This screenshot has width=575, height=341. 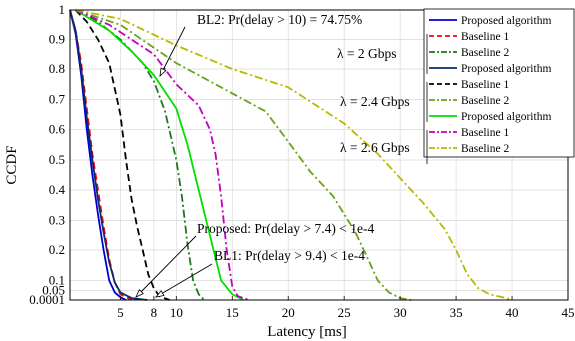 I want to click on y-tick-label: 0.2, so click(x=57, y=249).